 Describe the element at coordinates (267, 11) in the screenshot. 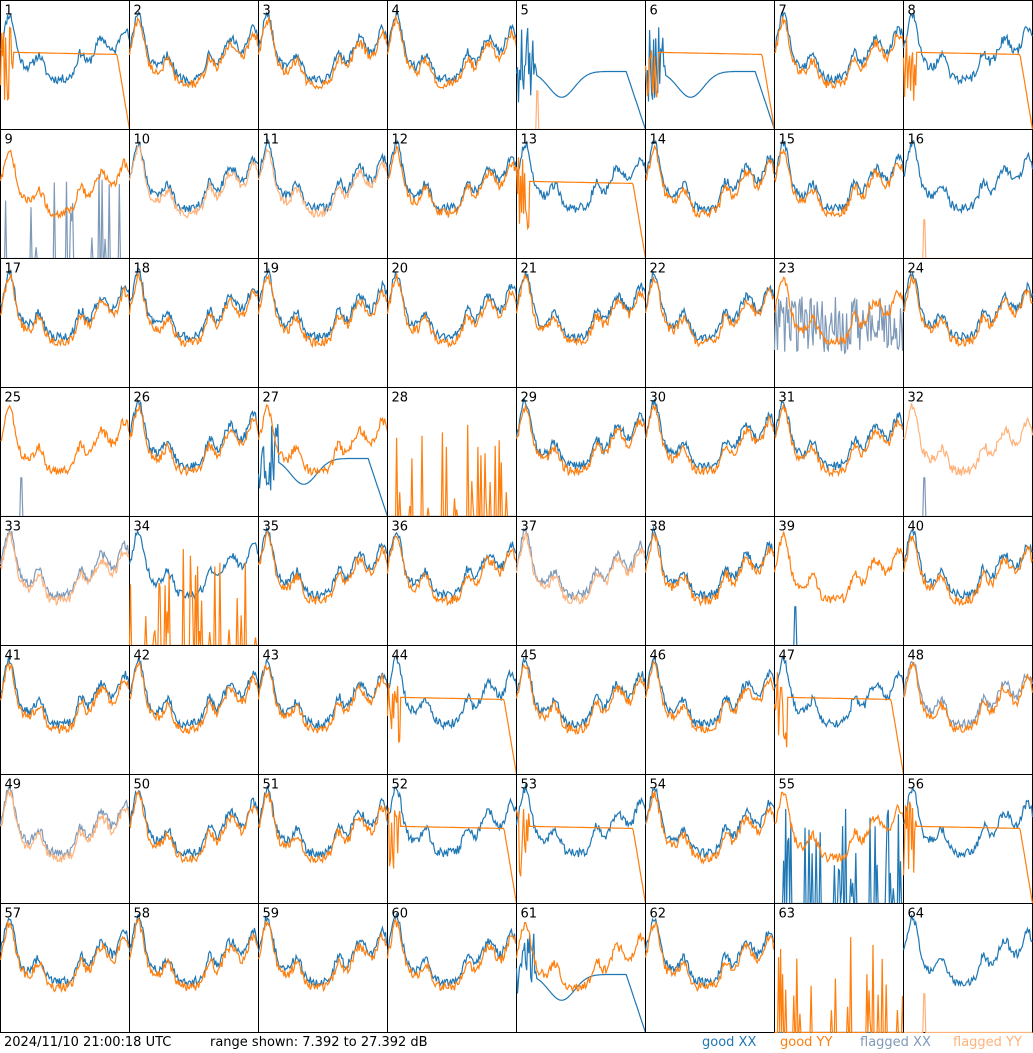

I see `panel-label: 3` at that location.